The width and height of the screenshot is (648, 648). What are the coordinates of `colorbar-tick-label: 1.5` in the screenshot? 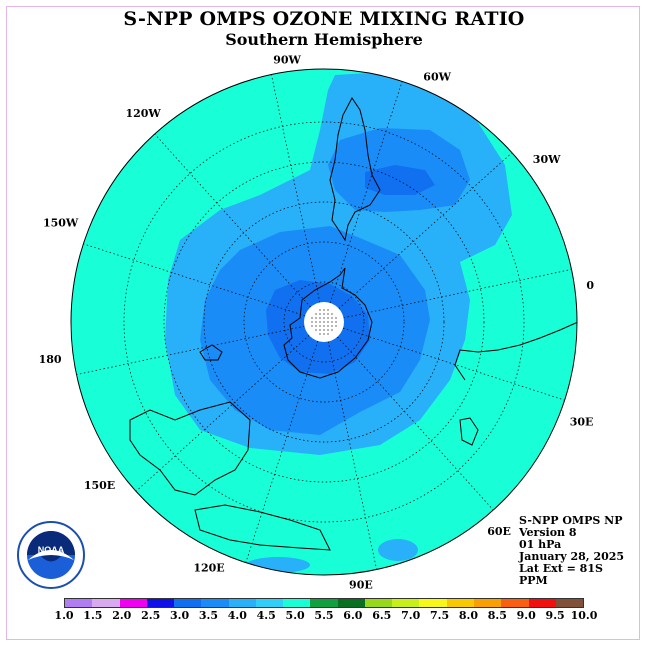 It's located at (93, 615).